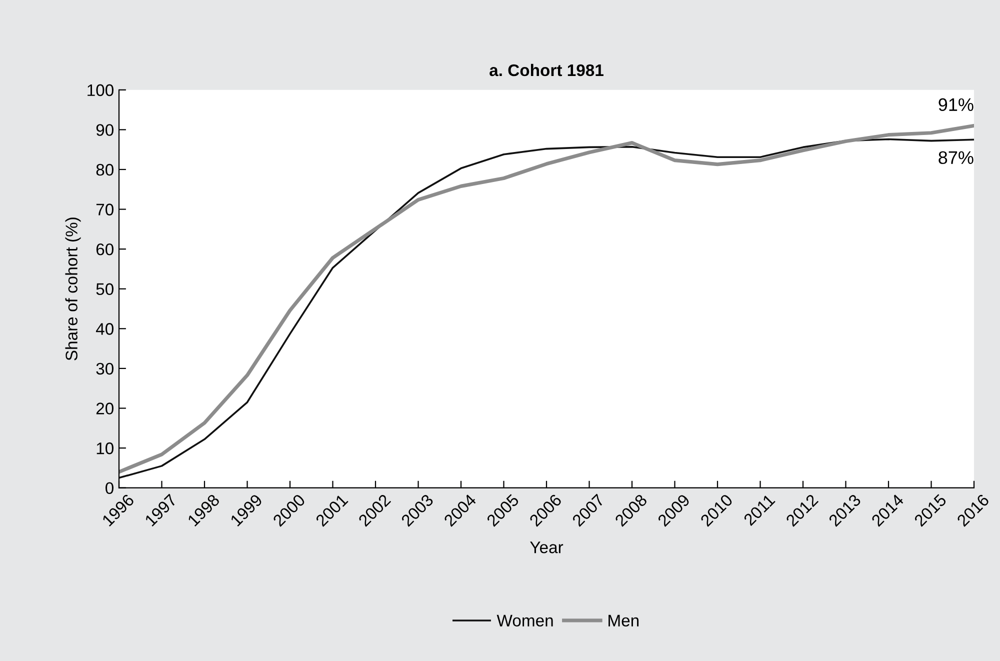 Image resolution: width=1000 pixels, height=661 pixels. Describe the element at coordinates (105, 368) in the screenshot. I see `y-tick-label: 30` at that location.